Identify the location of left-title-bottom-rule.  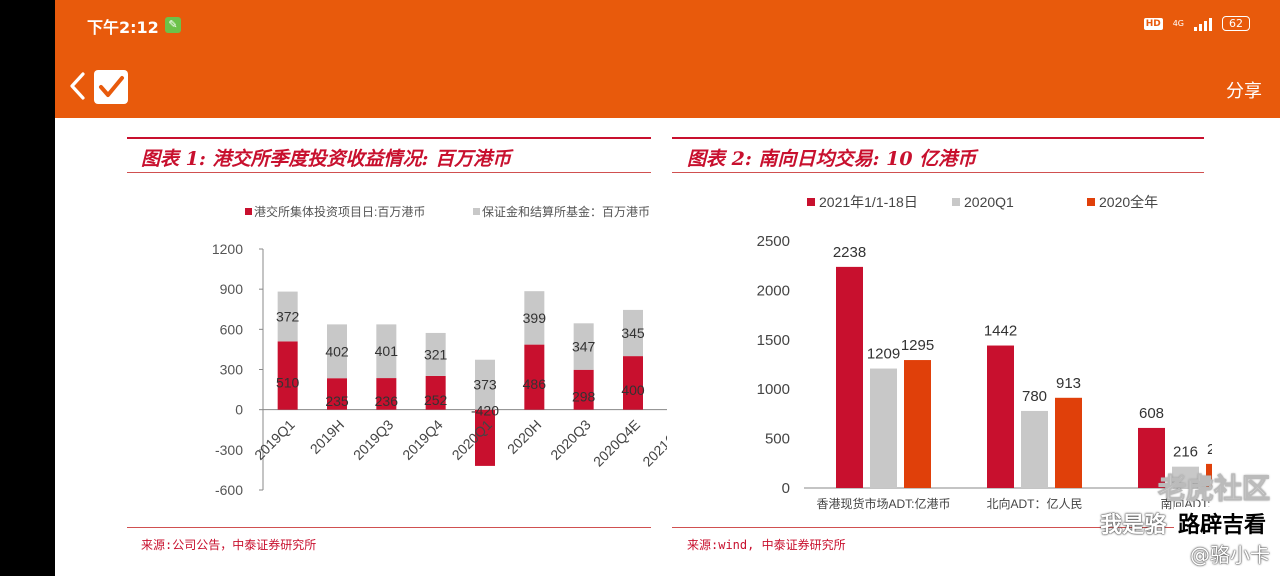
(389, 172).